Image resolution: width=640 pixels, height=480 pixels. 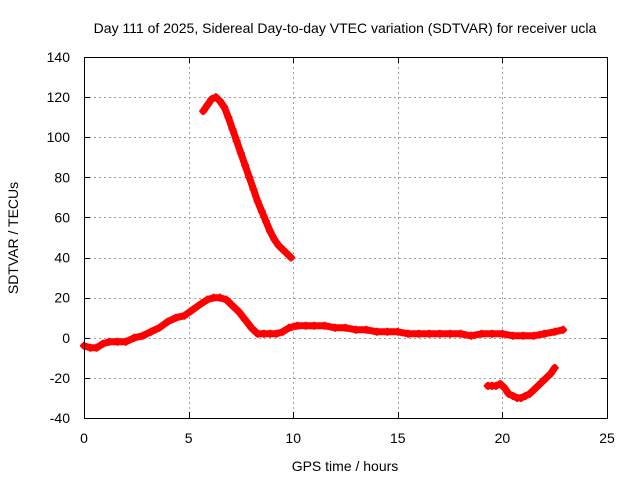 I want to click on y-tick-label: 120, so click(x=59, y=97).